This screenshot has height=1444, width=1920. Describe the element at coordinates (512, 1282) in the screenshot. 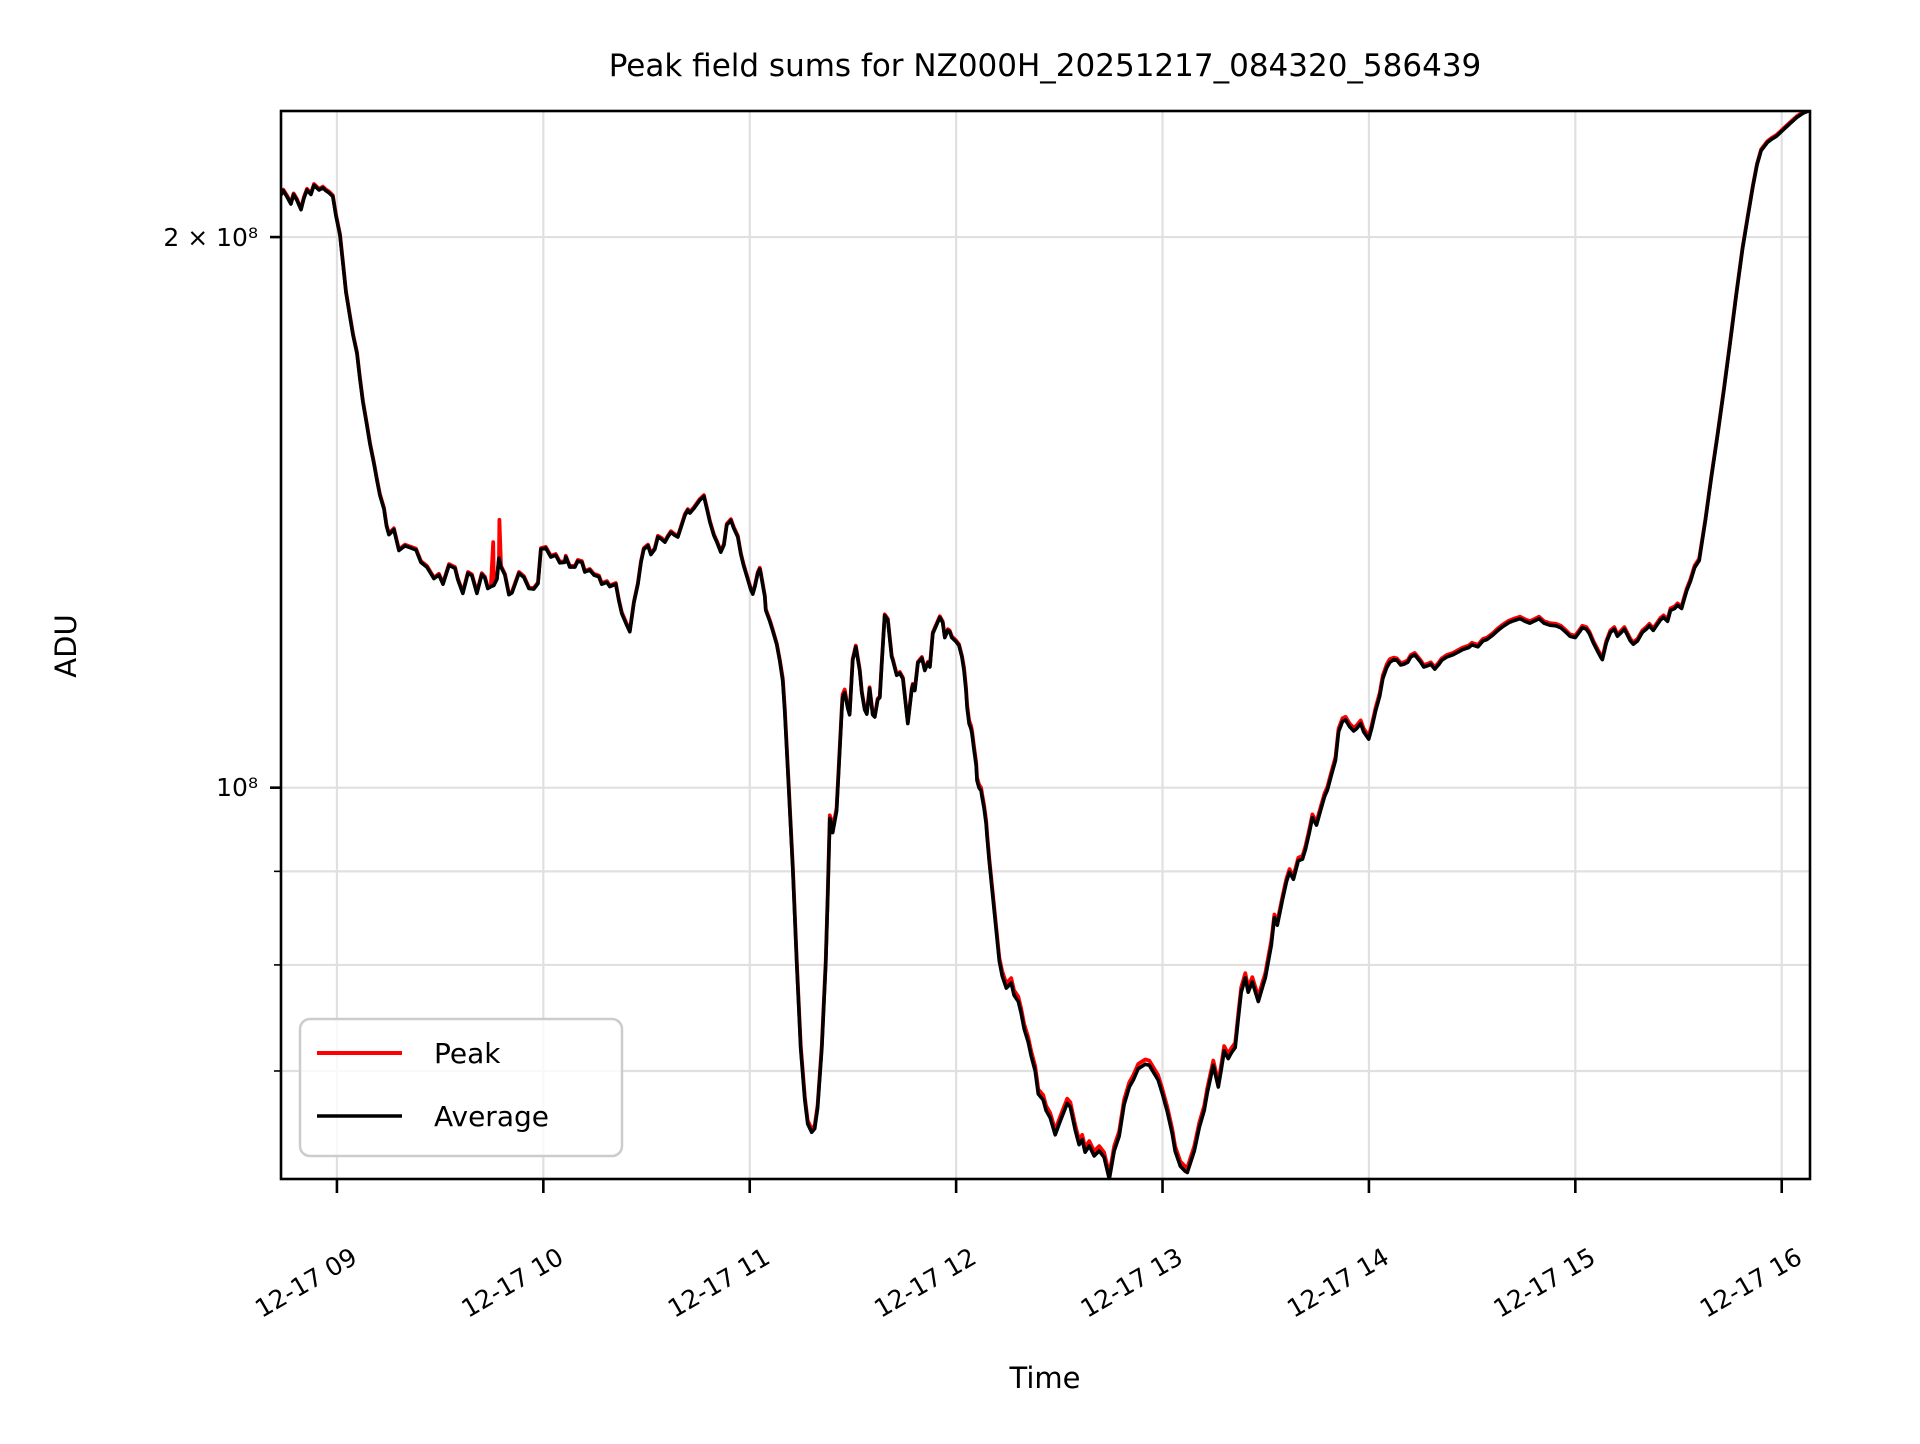

I see `x-tick-label: 12-17 10` at that location.